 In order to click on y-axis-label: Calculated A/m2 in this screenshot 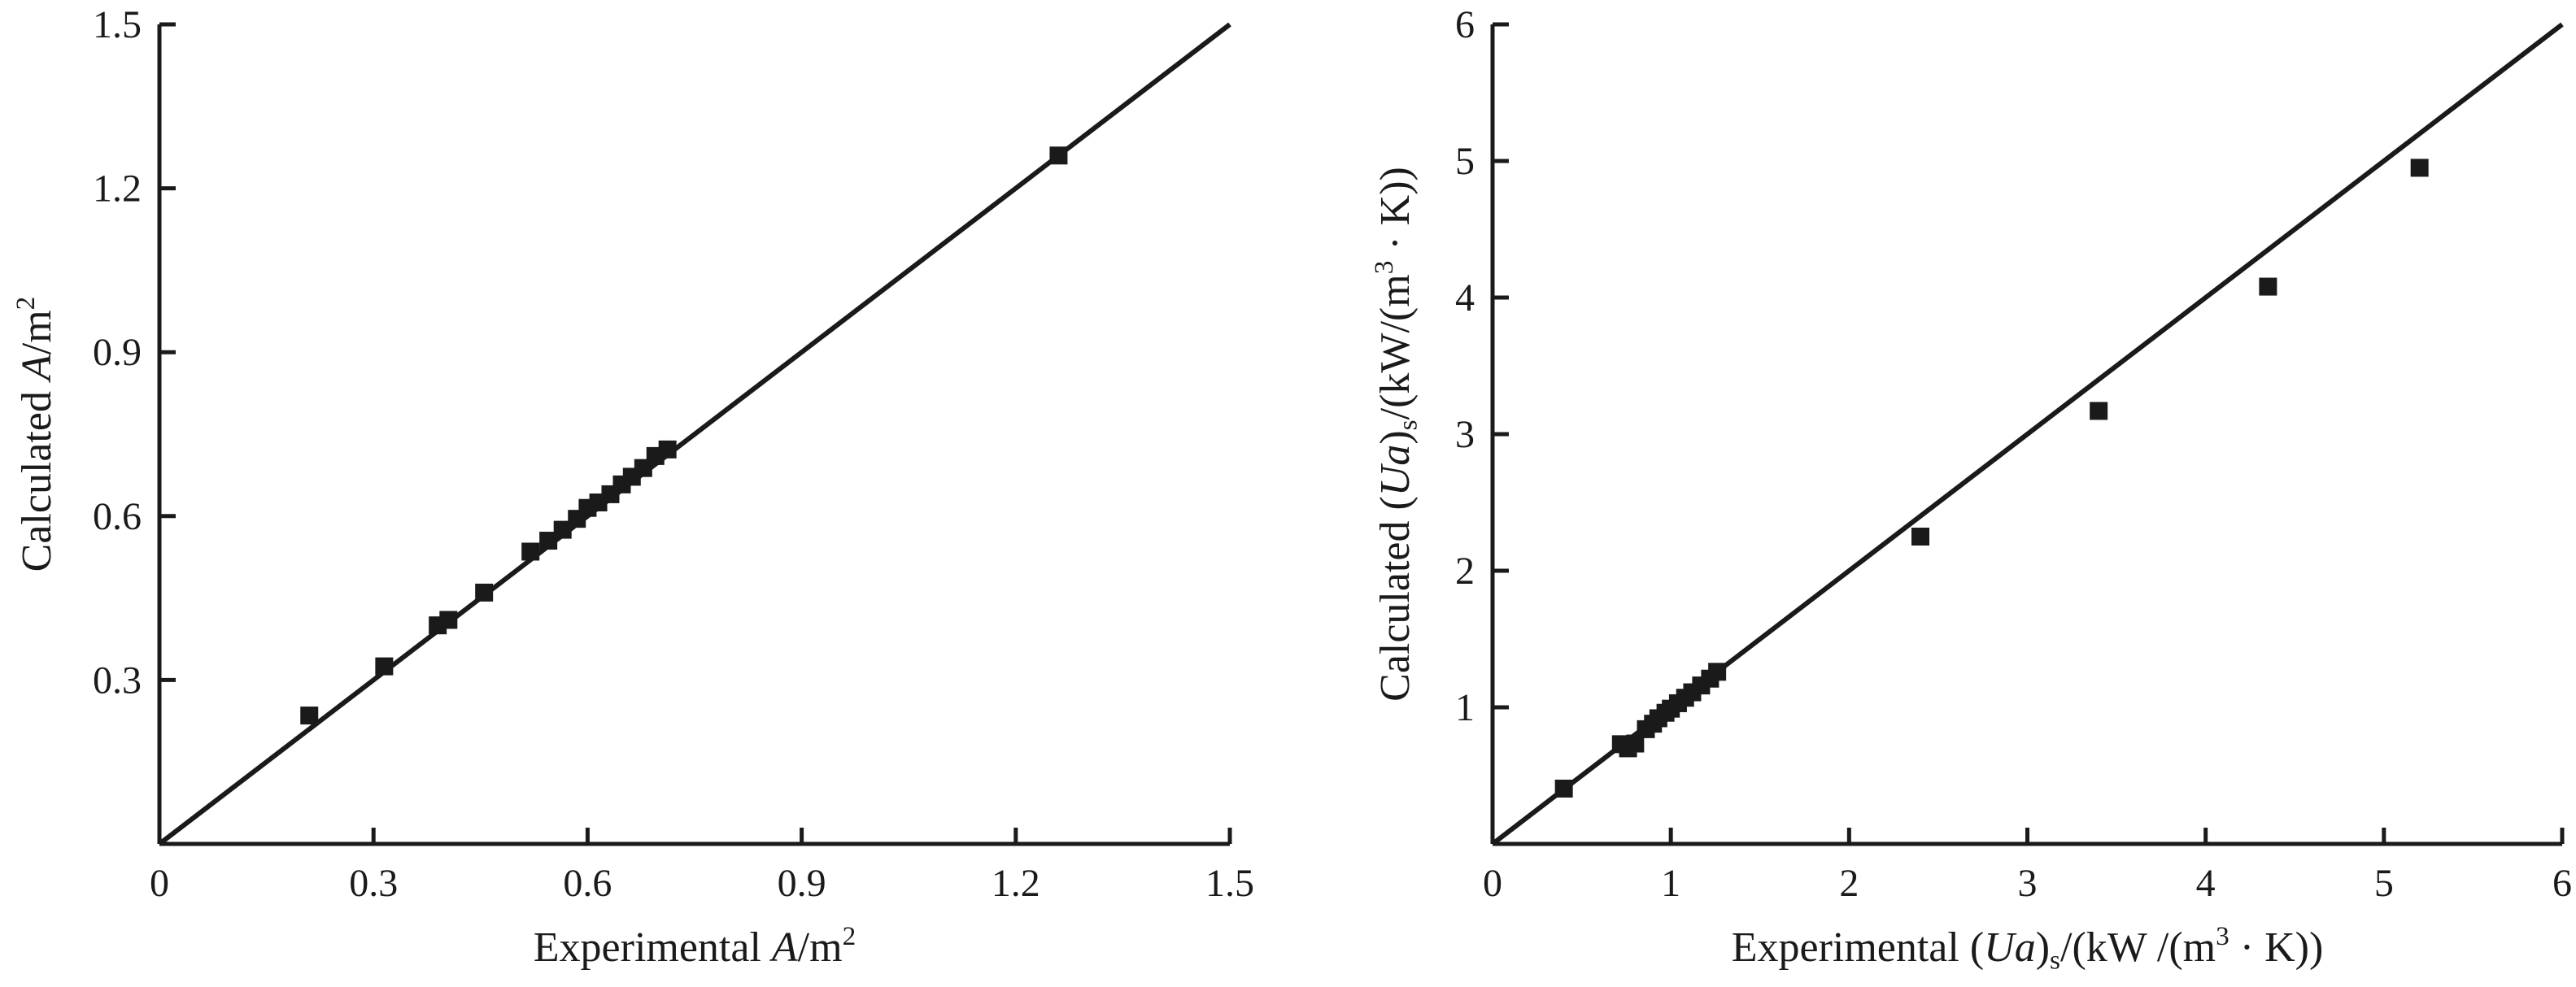, I will do `click(35, 434)`.